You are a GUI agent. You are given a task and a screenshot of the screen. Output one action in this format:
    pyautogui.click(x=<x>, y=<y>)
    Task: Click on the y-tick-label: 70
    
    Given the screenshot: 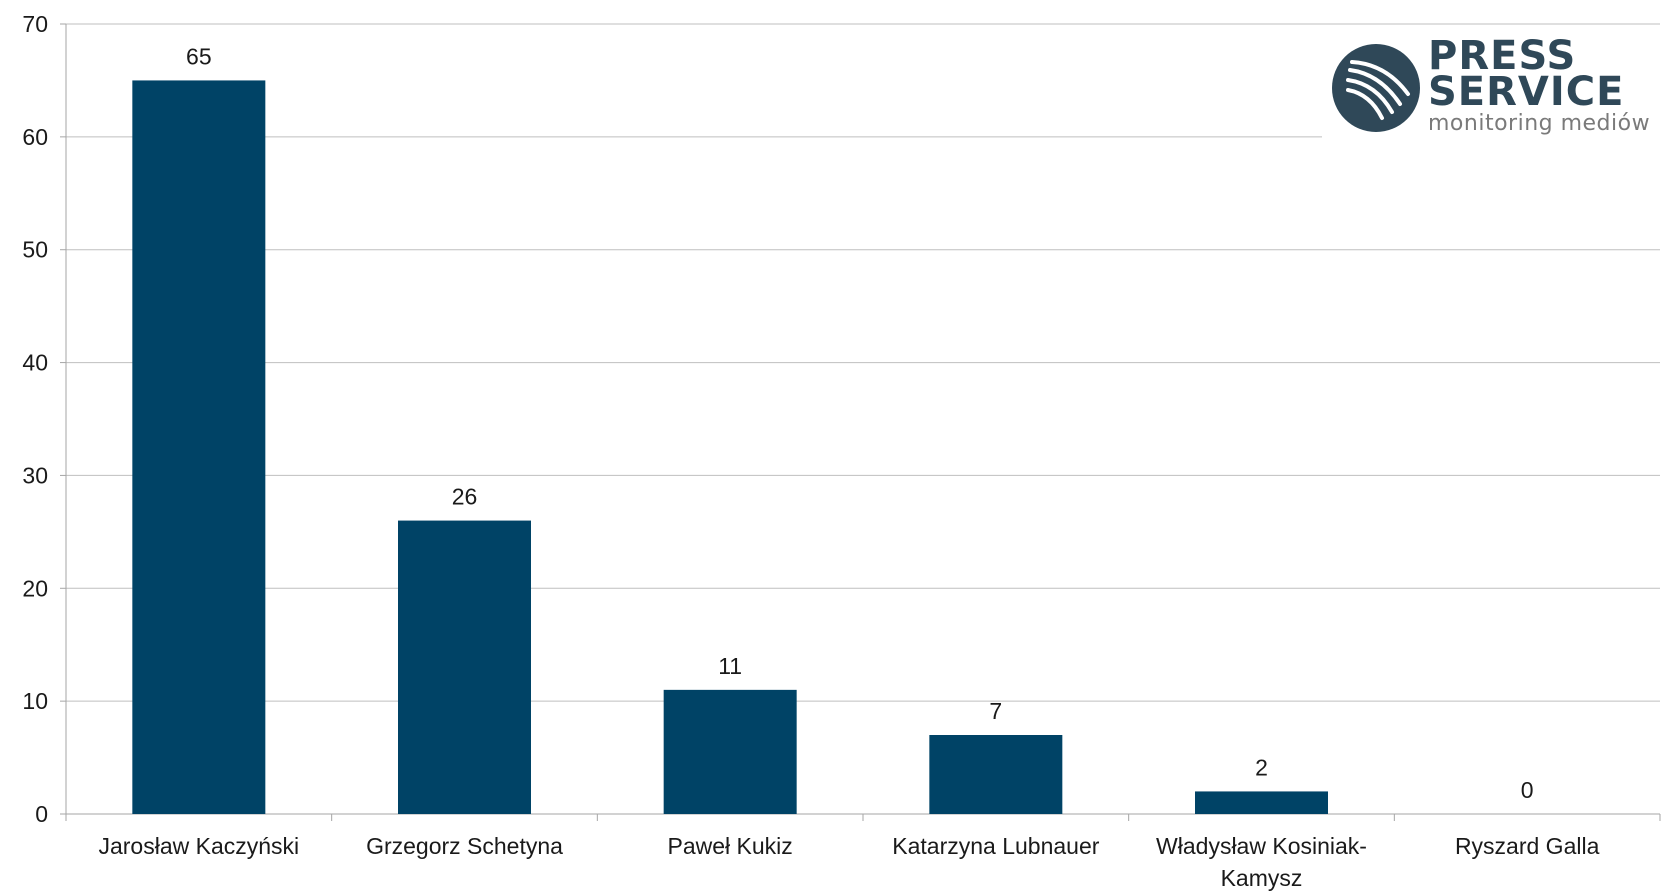 What is the action you would take?
    pyautogui.click(x=35, y=24)
    